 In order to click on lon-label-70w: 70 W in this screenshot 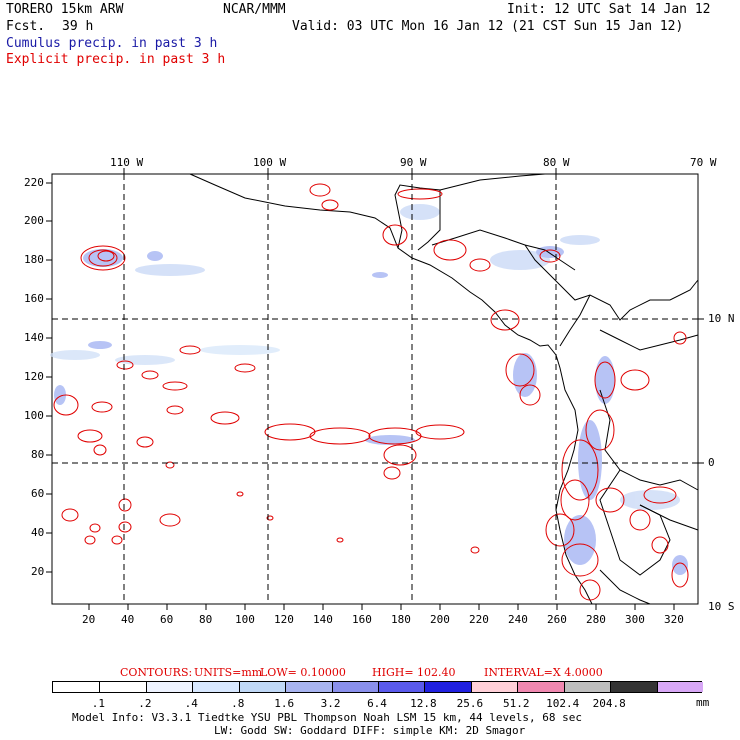, I will do `click(703, 162)`.